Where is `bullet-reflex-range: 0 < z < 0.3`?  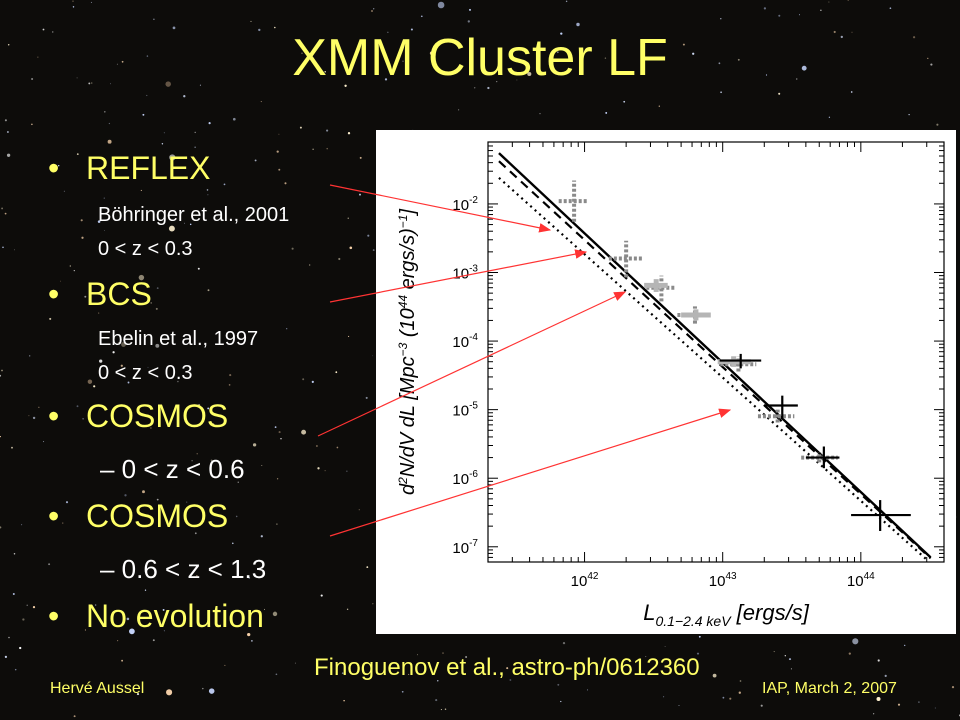
bullet-reflex-range: 0 < z < 0.3 is located at coordinates (145, 249).